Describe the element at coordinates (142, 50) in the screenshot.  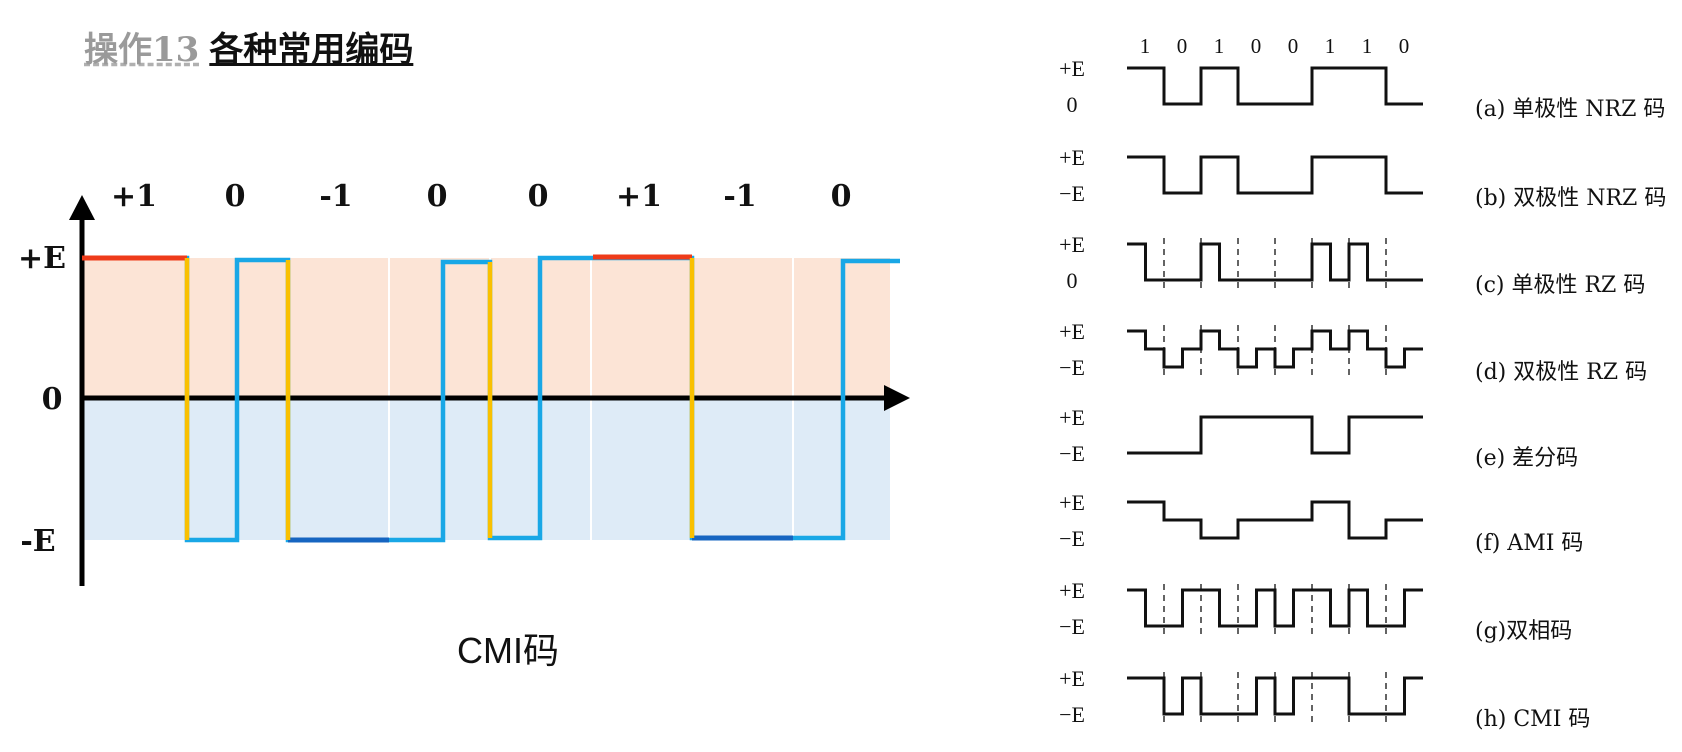
I see `operation-label: 操作13` at that location.